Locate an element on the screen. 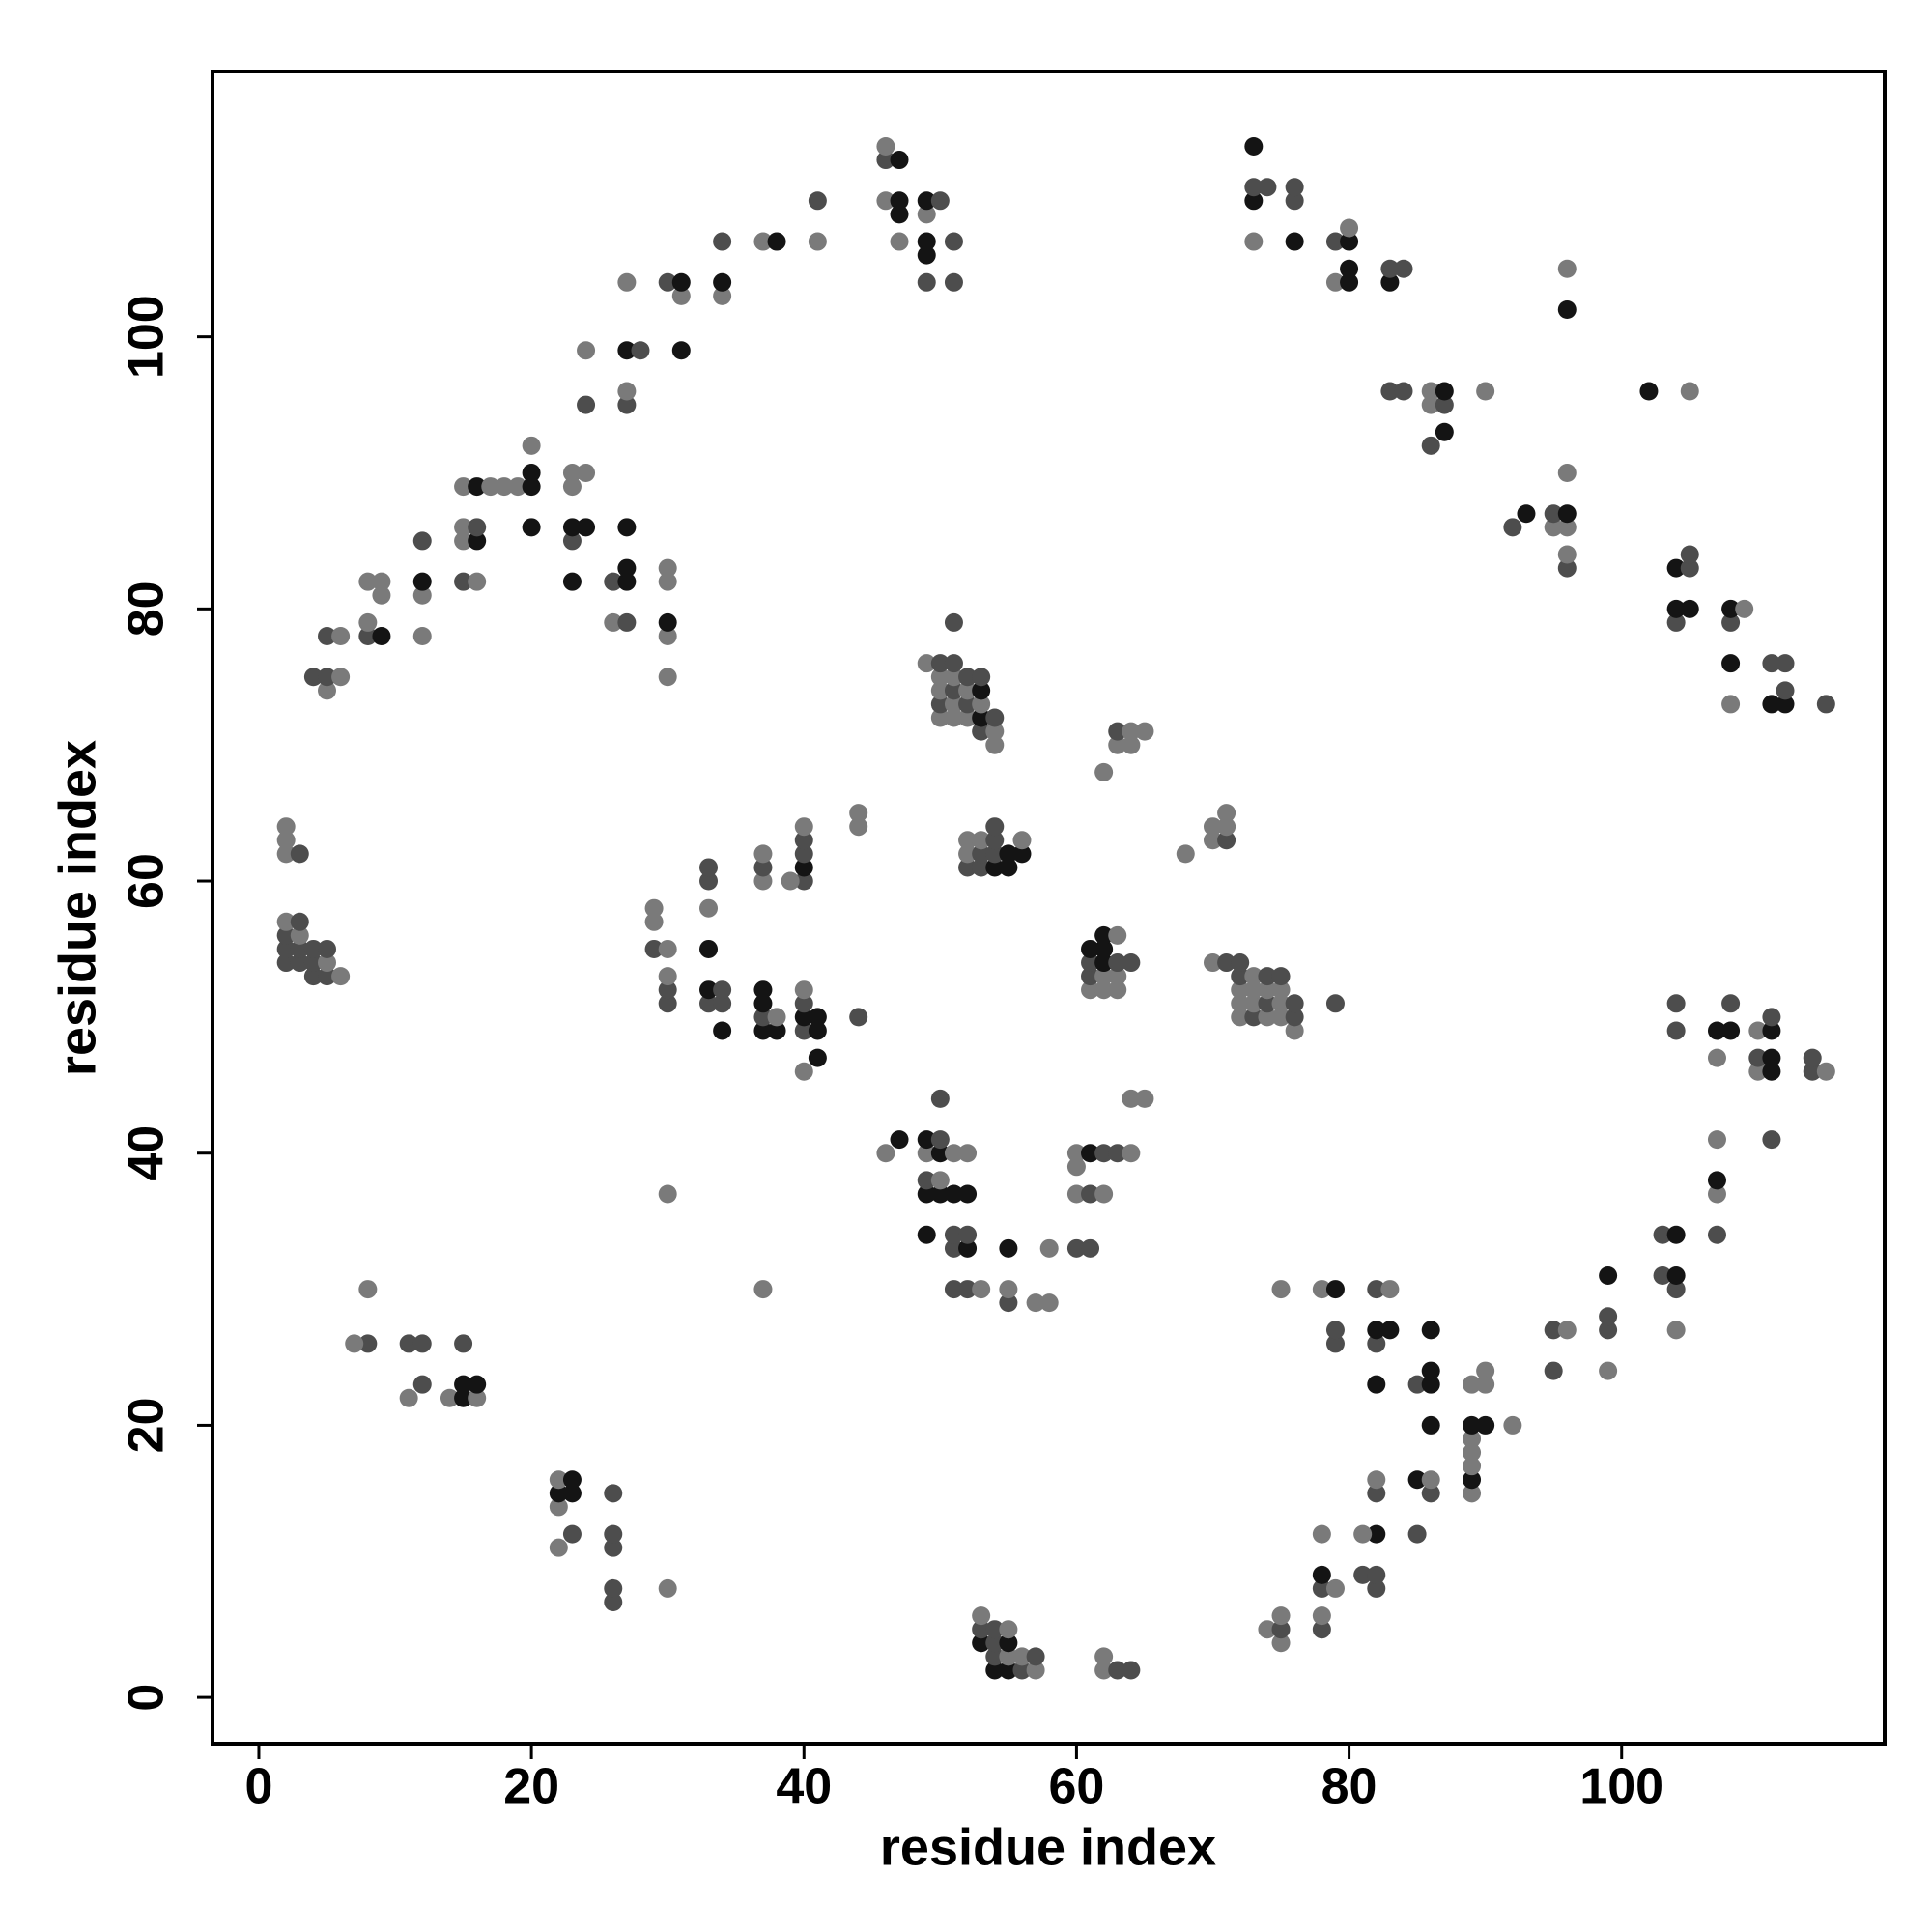  x-tick-label: 40 is located at coordinates (804, 1787).